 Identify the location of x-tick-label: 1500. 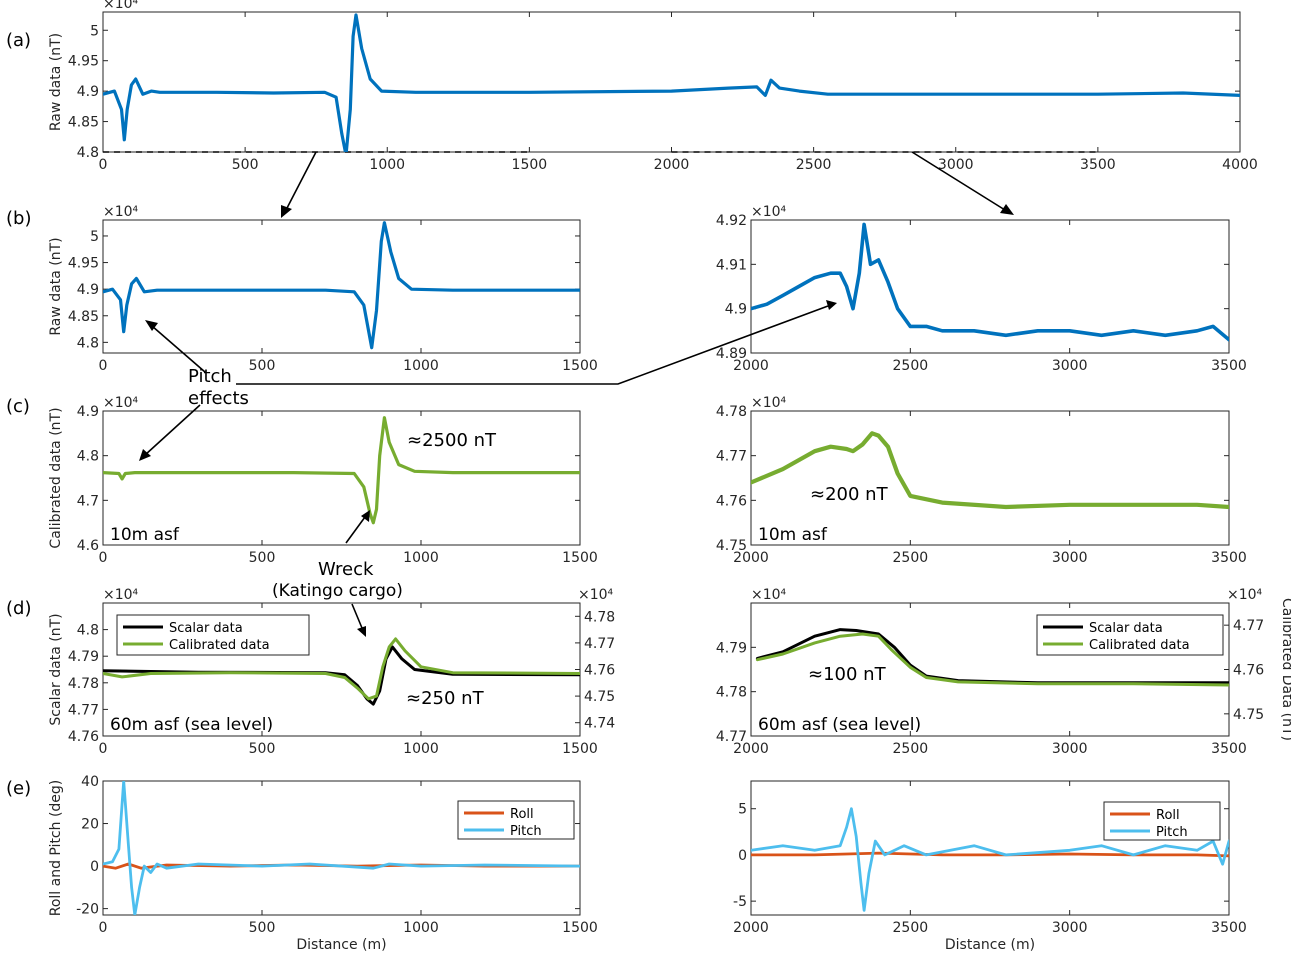
(580, 558).